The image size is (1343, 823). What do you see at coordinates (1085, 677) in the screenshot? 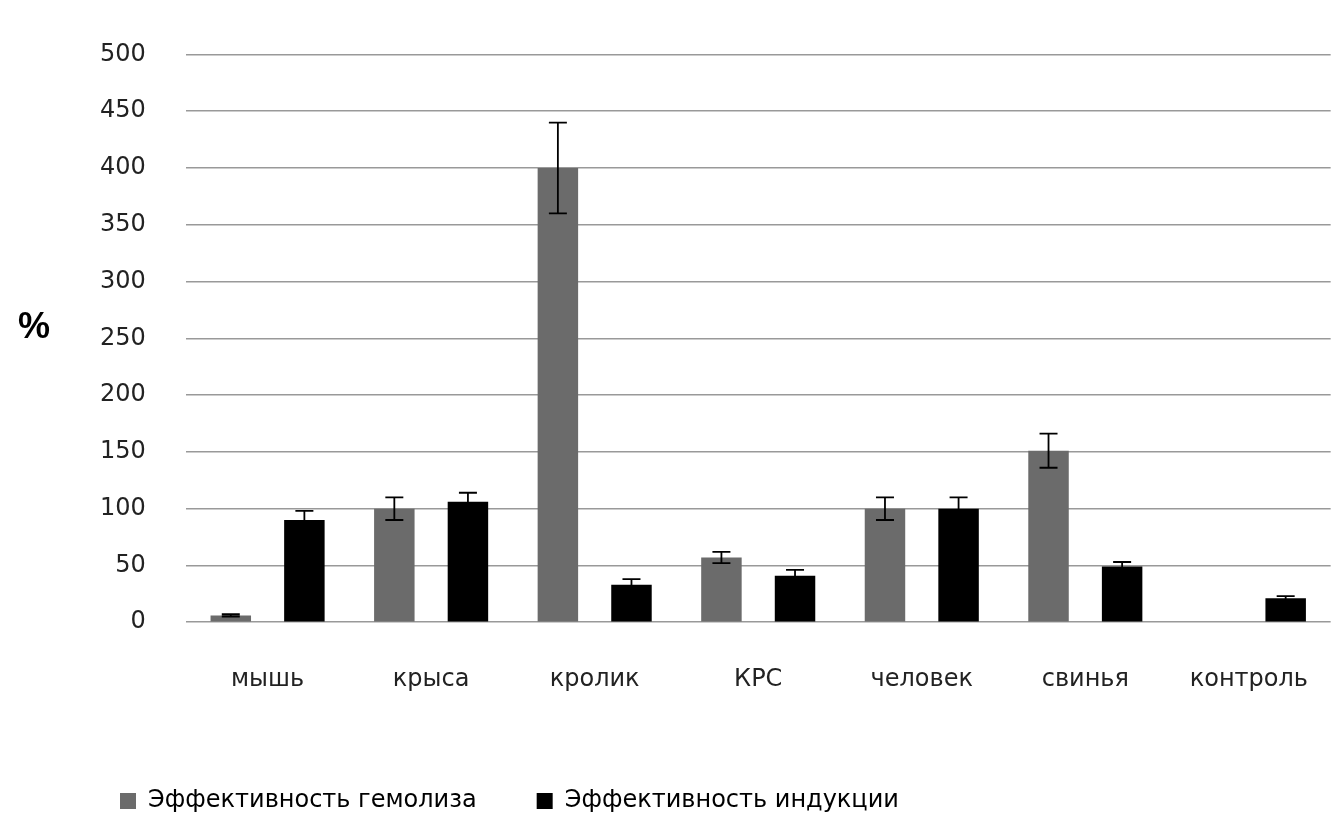
I see `x-tick-label: свинья` at bounding box center [1085, 677].